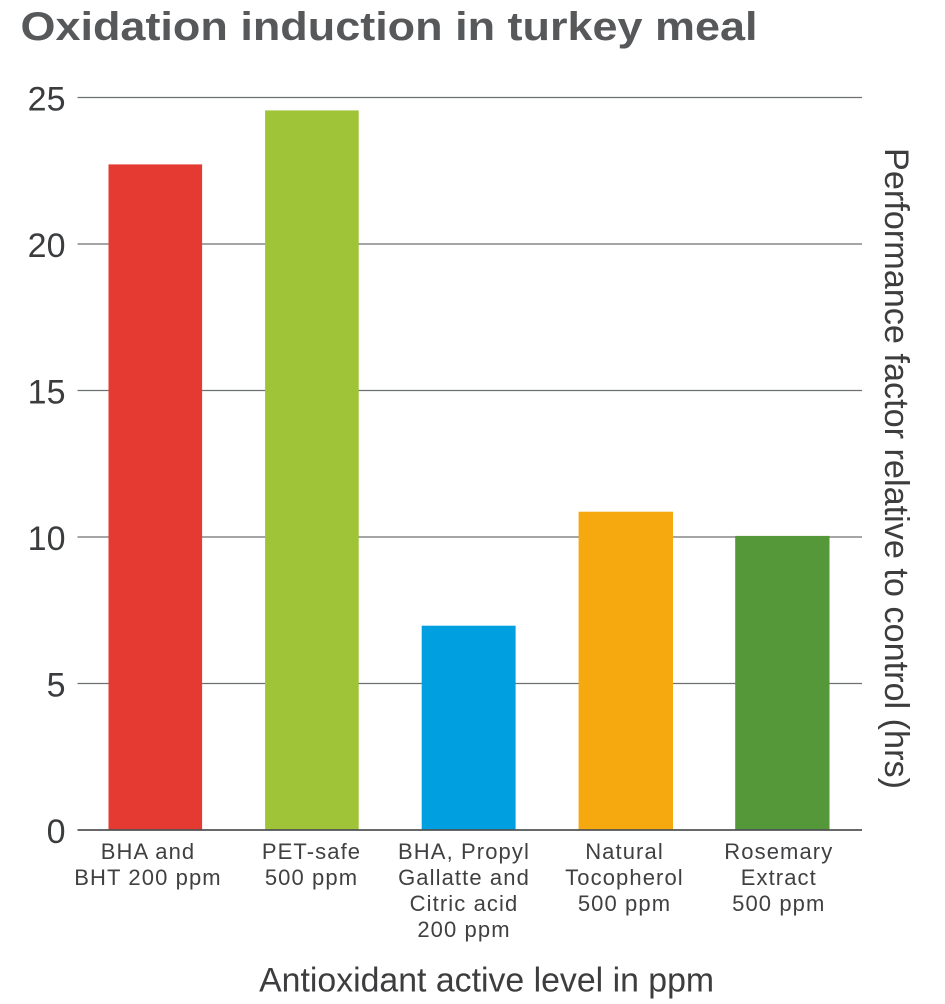 This screenshot has height=1004, width=945. What do you see at coordinates (778, 851) in the screenshot?
I see `svg-text: Rosemary` at bounding box center [778, 851].